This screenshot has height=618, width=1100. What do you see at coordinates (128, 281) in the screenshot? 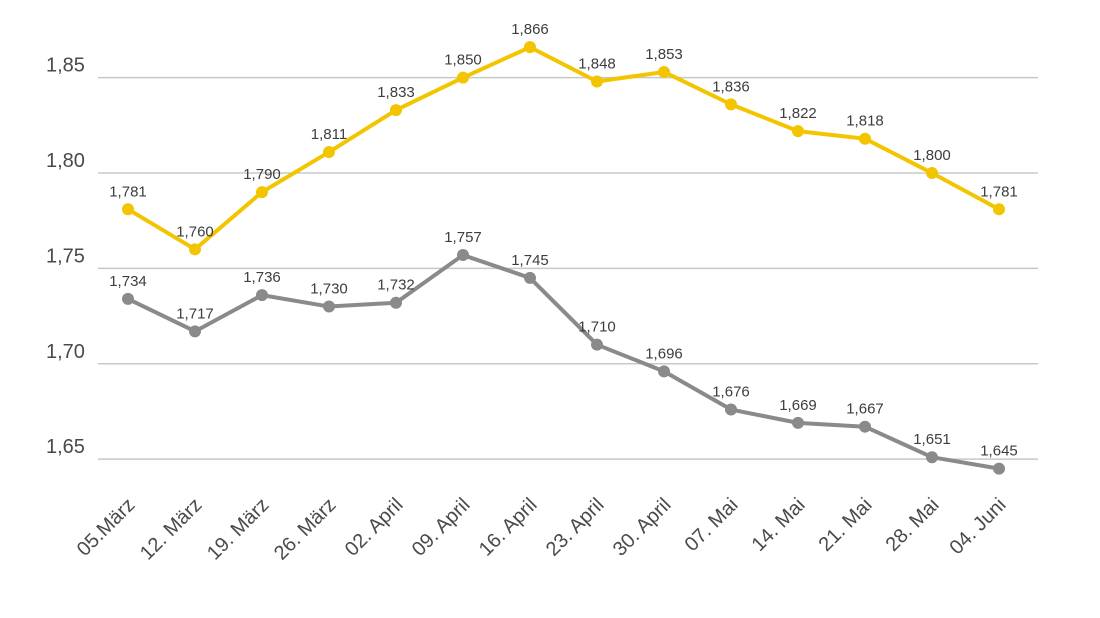
I see `data-label: 1,734` at bounding box center [128, 281].